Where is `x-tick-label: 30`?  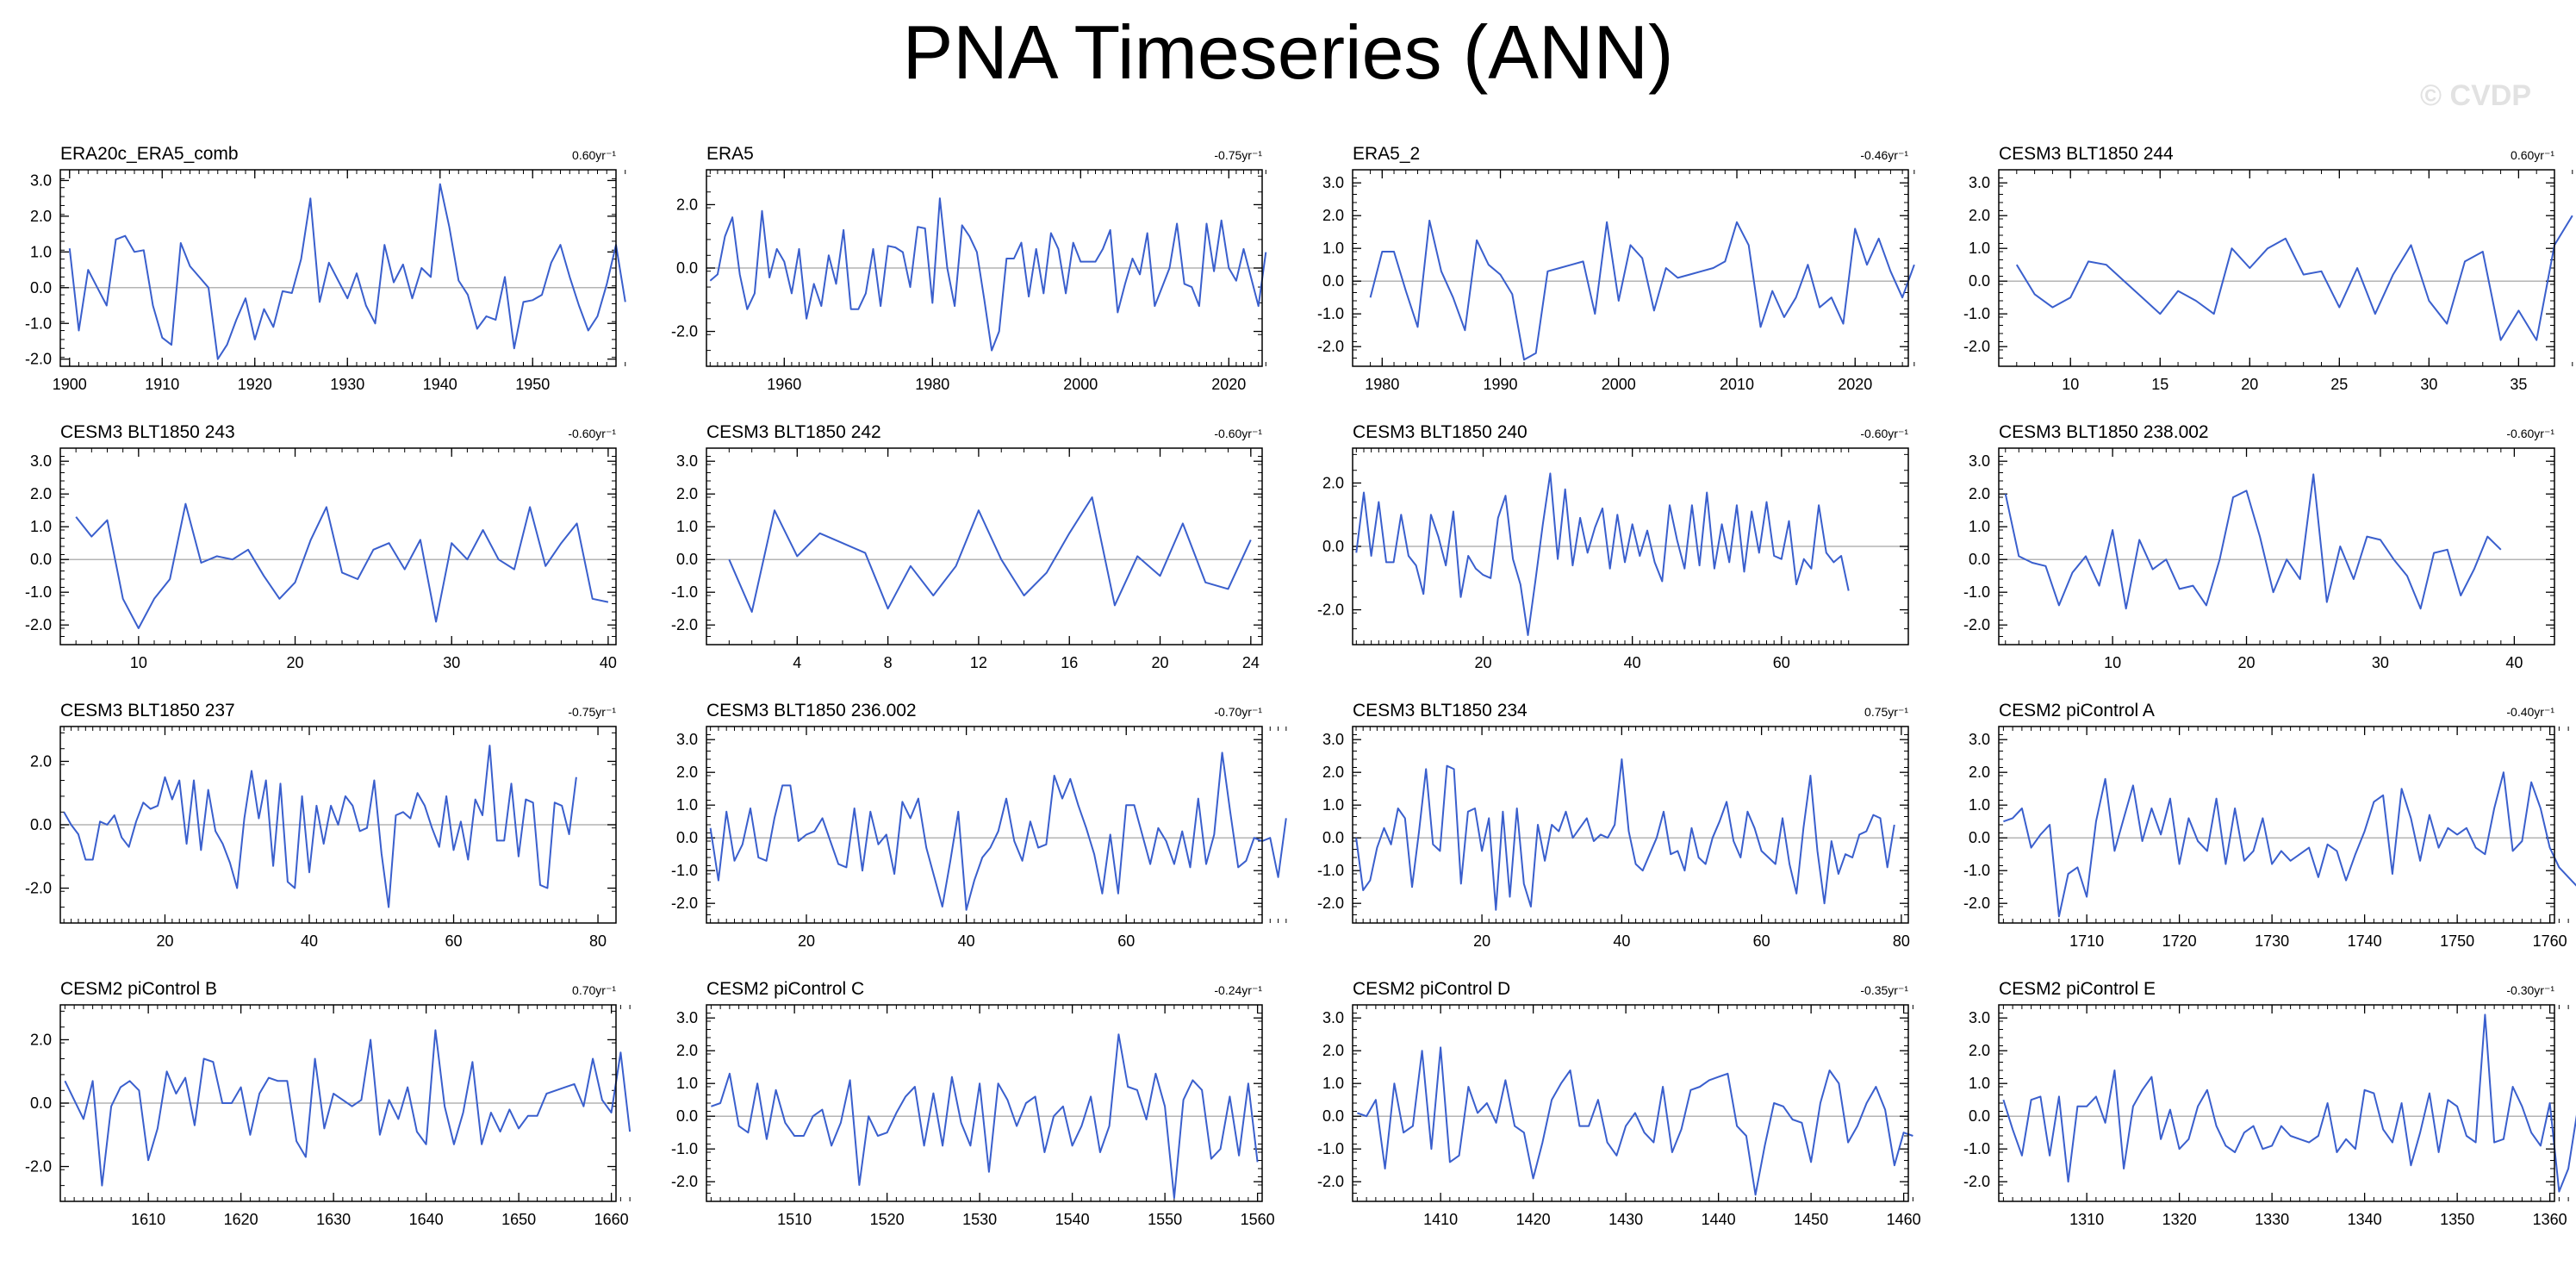 x-tick-label: 30 is located at coordinates (2429, 385).